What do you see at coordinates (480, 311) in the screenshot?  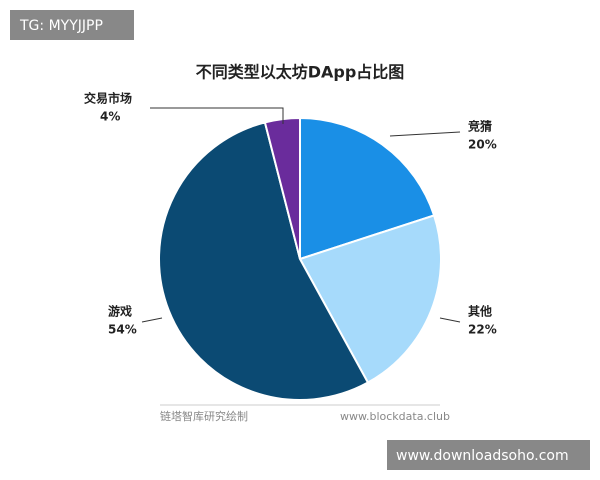 I see `slice-label: 其他` at bounding box center [480, 311].